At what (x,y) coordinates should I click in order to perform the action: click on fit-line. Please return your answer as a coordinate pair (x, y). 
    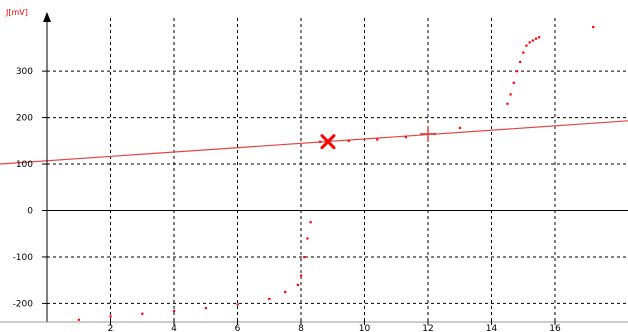
    Looking at the image, I should click on (314, 142).